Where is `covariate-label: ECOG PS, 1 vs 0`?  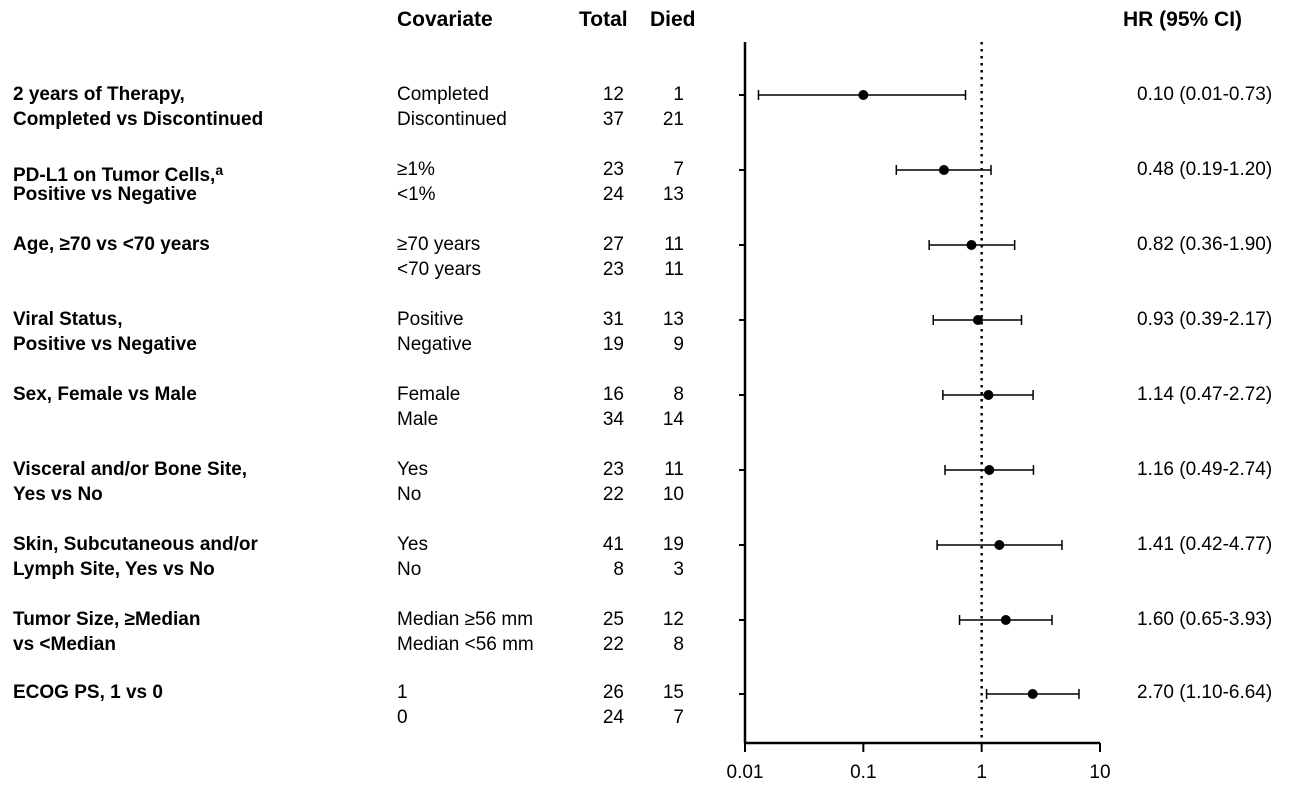
covariate-label: ECOG PS, 1 vs 0 is located at coordinates (88, 692).